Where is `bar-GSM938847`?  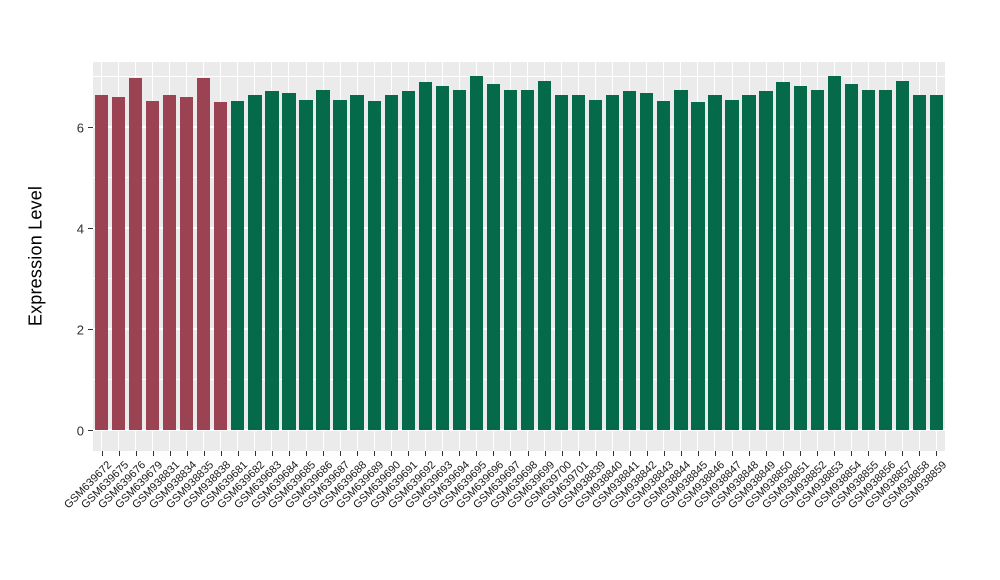
bar-GSM938847 is located at coordinates (732, 265).